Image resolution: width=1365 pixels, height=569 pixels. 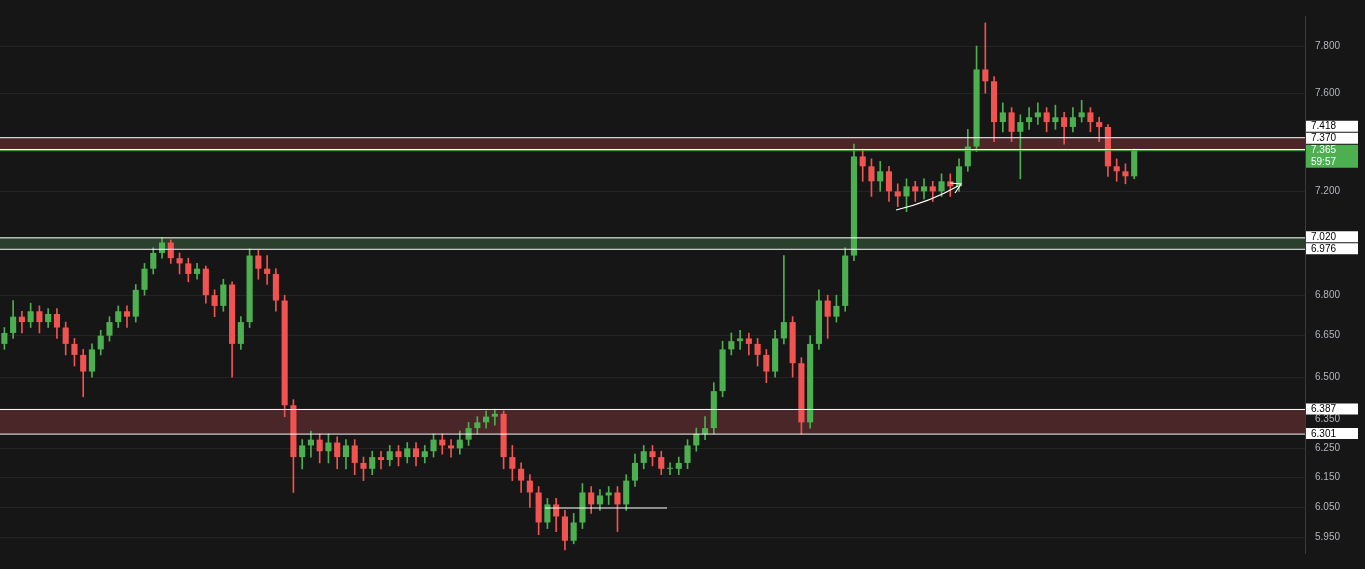 What do you see at coordinates (1328, 335) in the screenshot?
I see `y-tick-label: 6.650` at bounding box center [1328, 335].